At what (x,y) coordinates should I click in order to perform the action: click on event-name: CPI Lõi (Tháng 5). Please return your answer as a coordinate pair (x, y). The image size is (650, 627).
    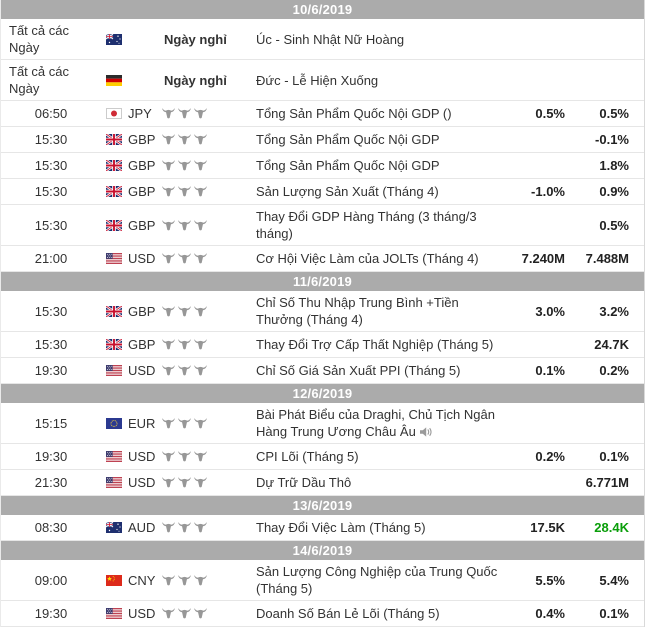
    Looking at the image, I should click on (307, 456).